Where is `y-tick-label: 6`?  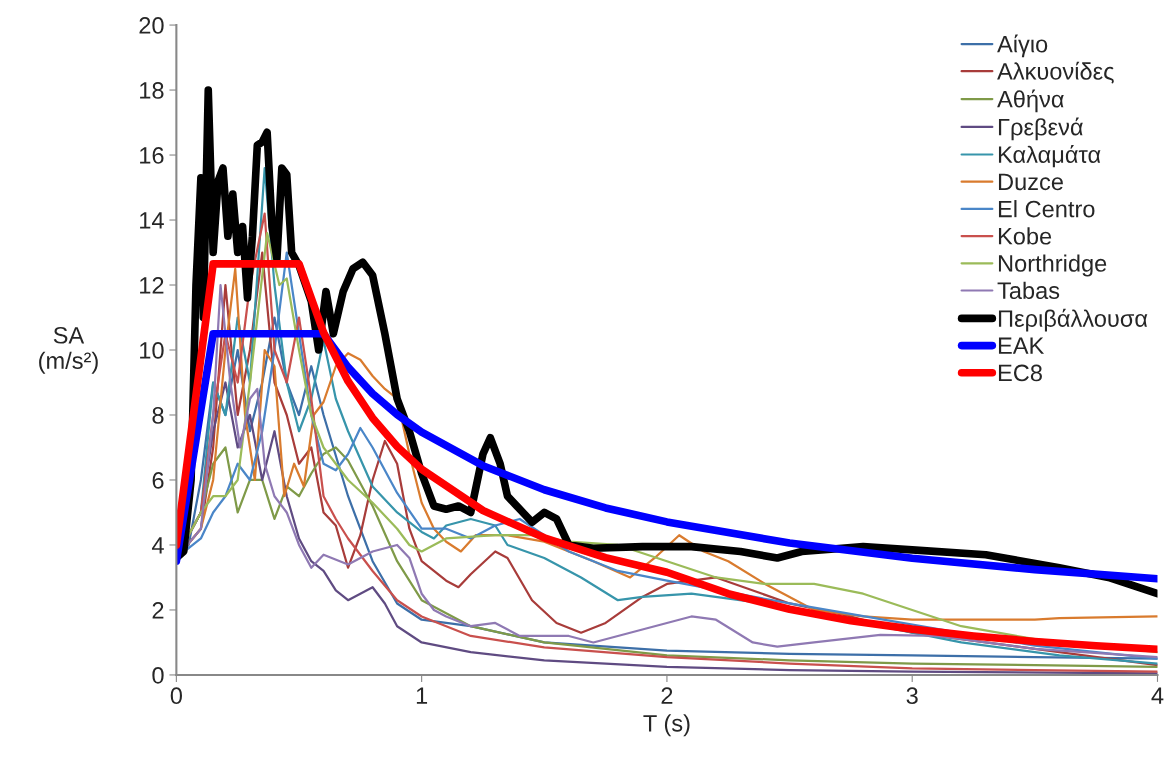
y-tick-label: 6 is located at coordinates (158, 480).